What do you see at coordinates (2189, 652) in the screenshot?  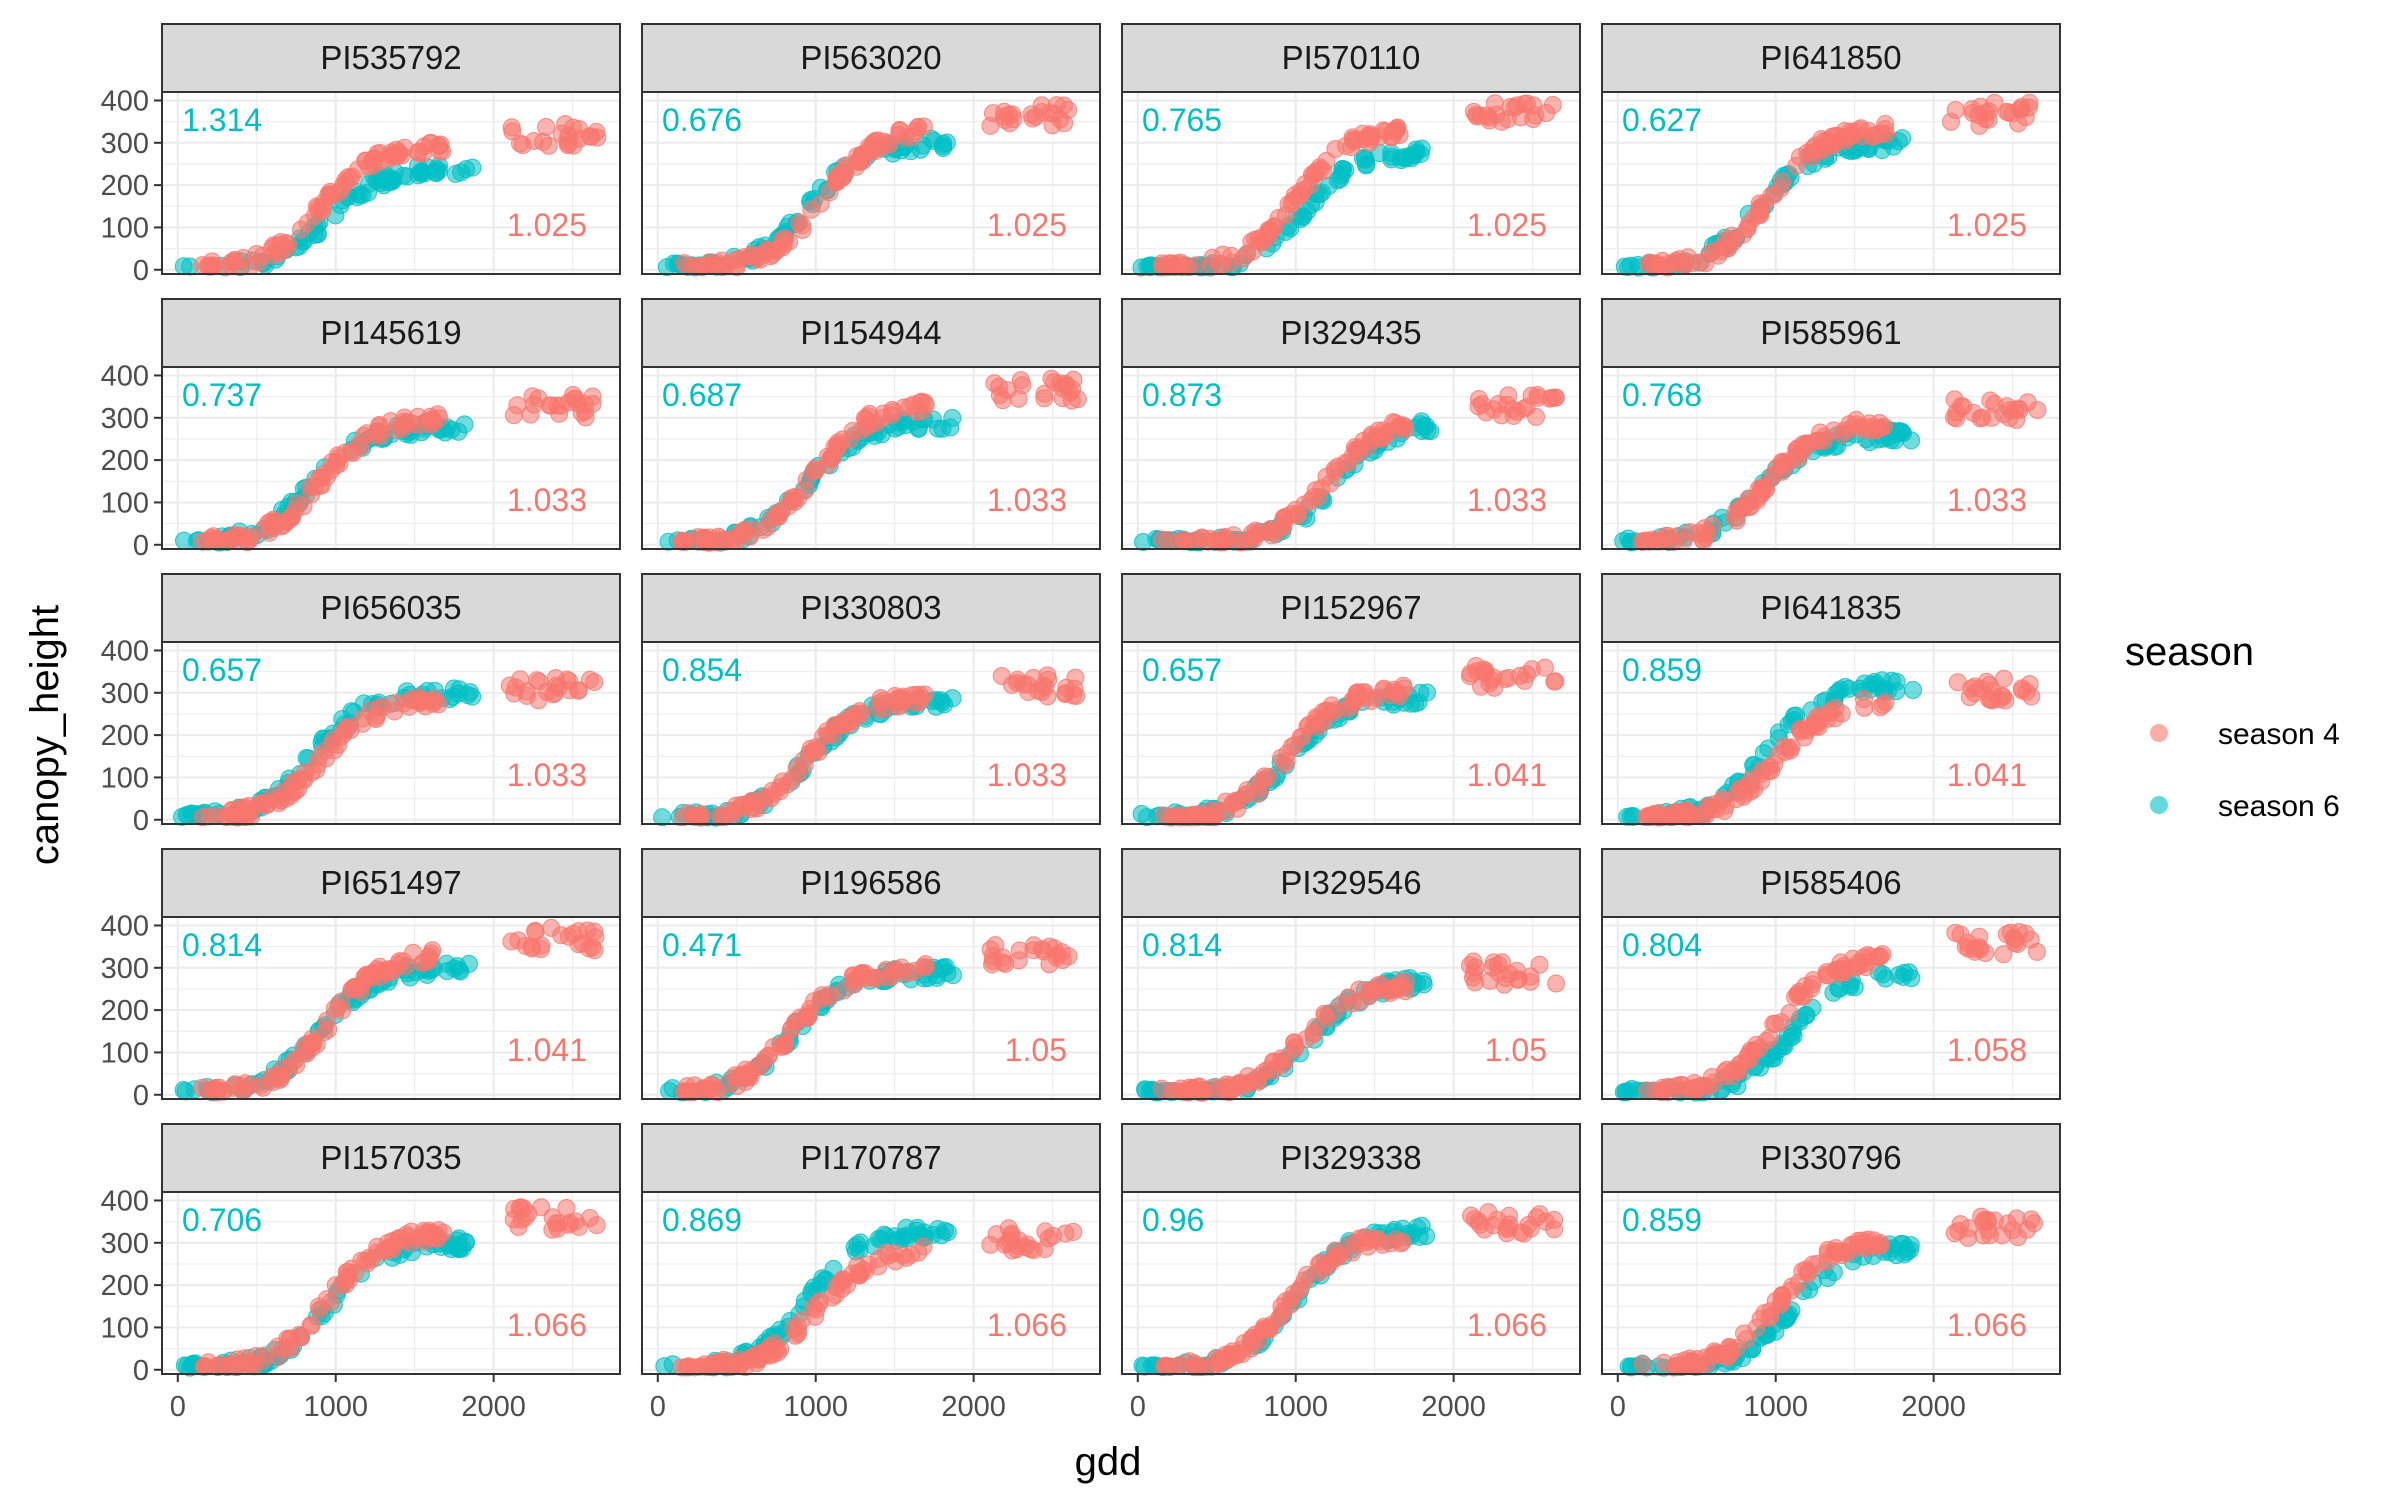 I see `legend-title: season` at bounding box center [2189, 652].